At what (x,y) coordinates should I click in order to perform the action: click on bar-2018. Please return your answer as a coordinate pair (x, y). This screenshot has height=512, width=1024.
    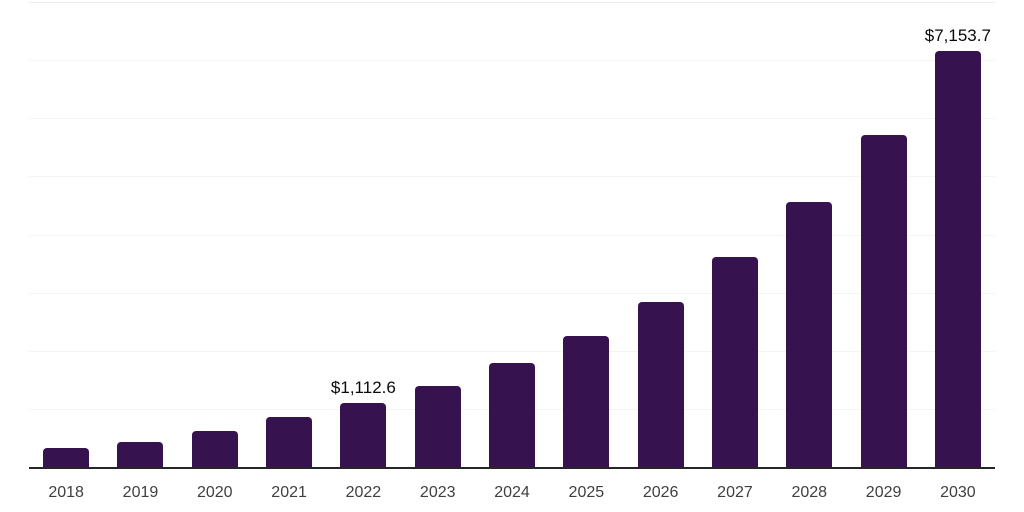
    Looking at the image, I should click on (66, 457).